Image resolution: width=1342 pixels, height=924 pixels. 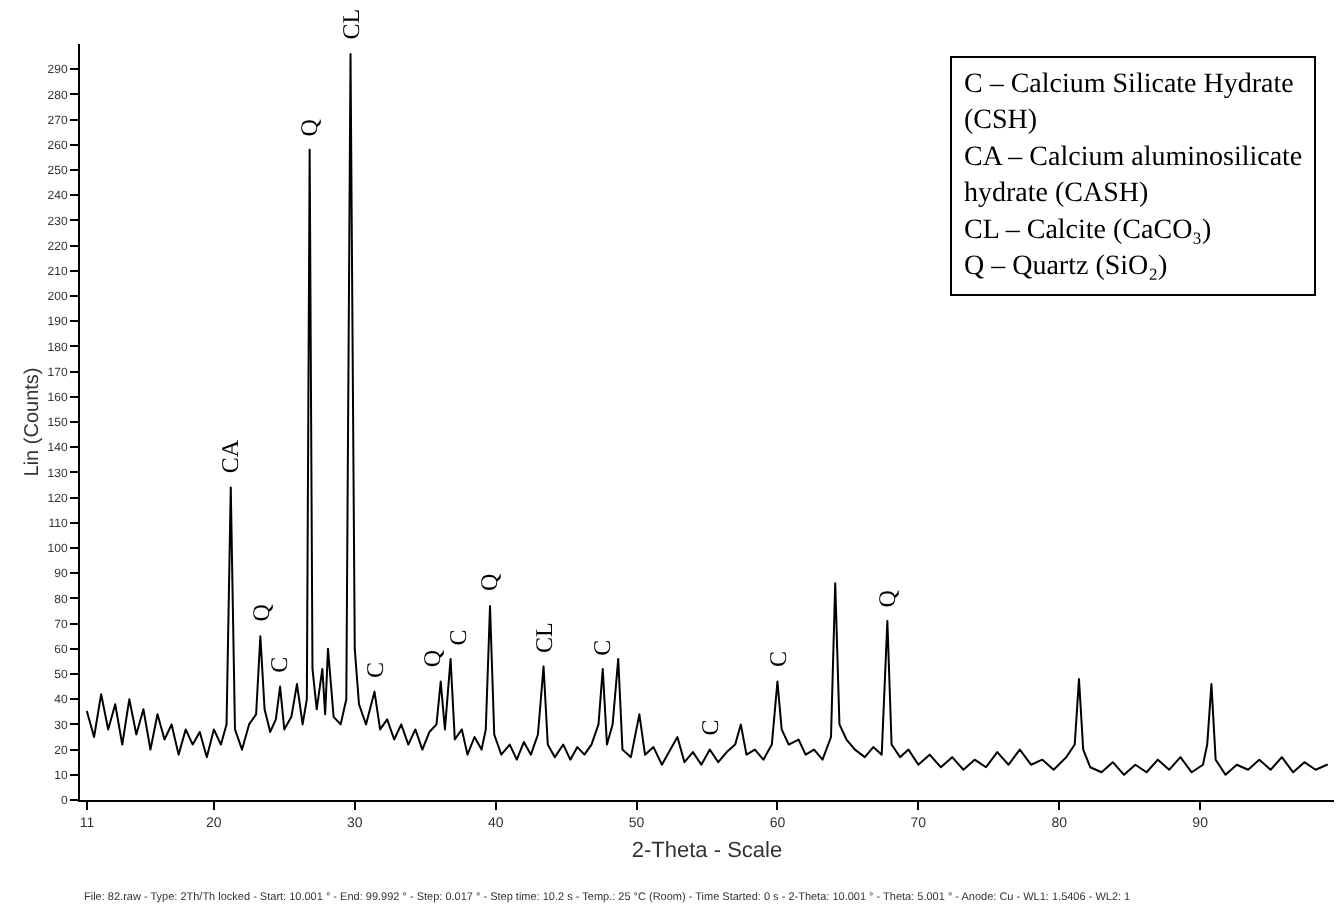 What do you see at coordinates (707, 851) in the screenshot?
I see `x-axis-title: 2-Theta - Scale` at bounding box center [707, 851].